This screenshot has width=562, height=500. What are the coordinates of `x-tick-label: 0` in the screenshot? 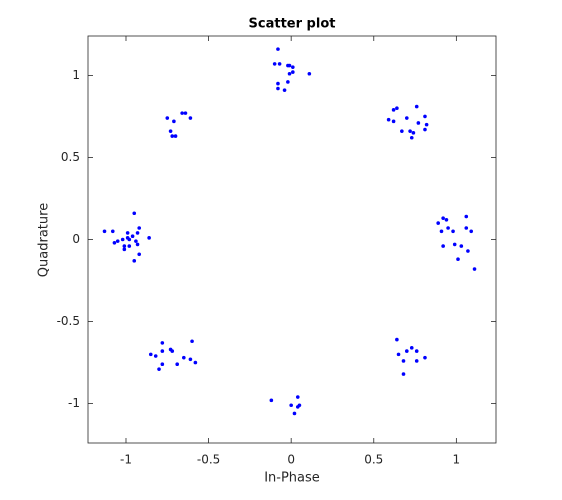 It's located at (291, 460).